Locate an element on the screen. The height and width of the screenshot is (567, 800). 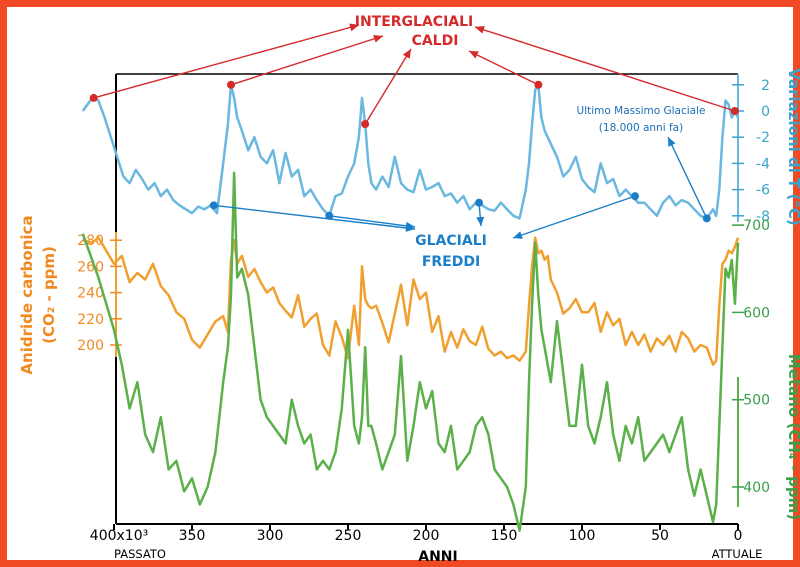
x-tick-label: 200 is located at coordinates (426, 536).